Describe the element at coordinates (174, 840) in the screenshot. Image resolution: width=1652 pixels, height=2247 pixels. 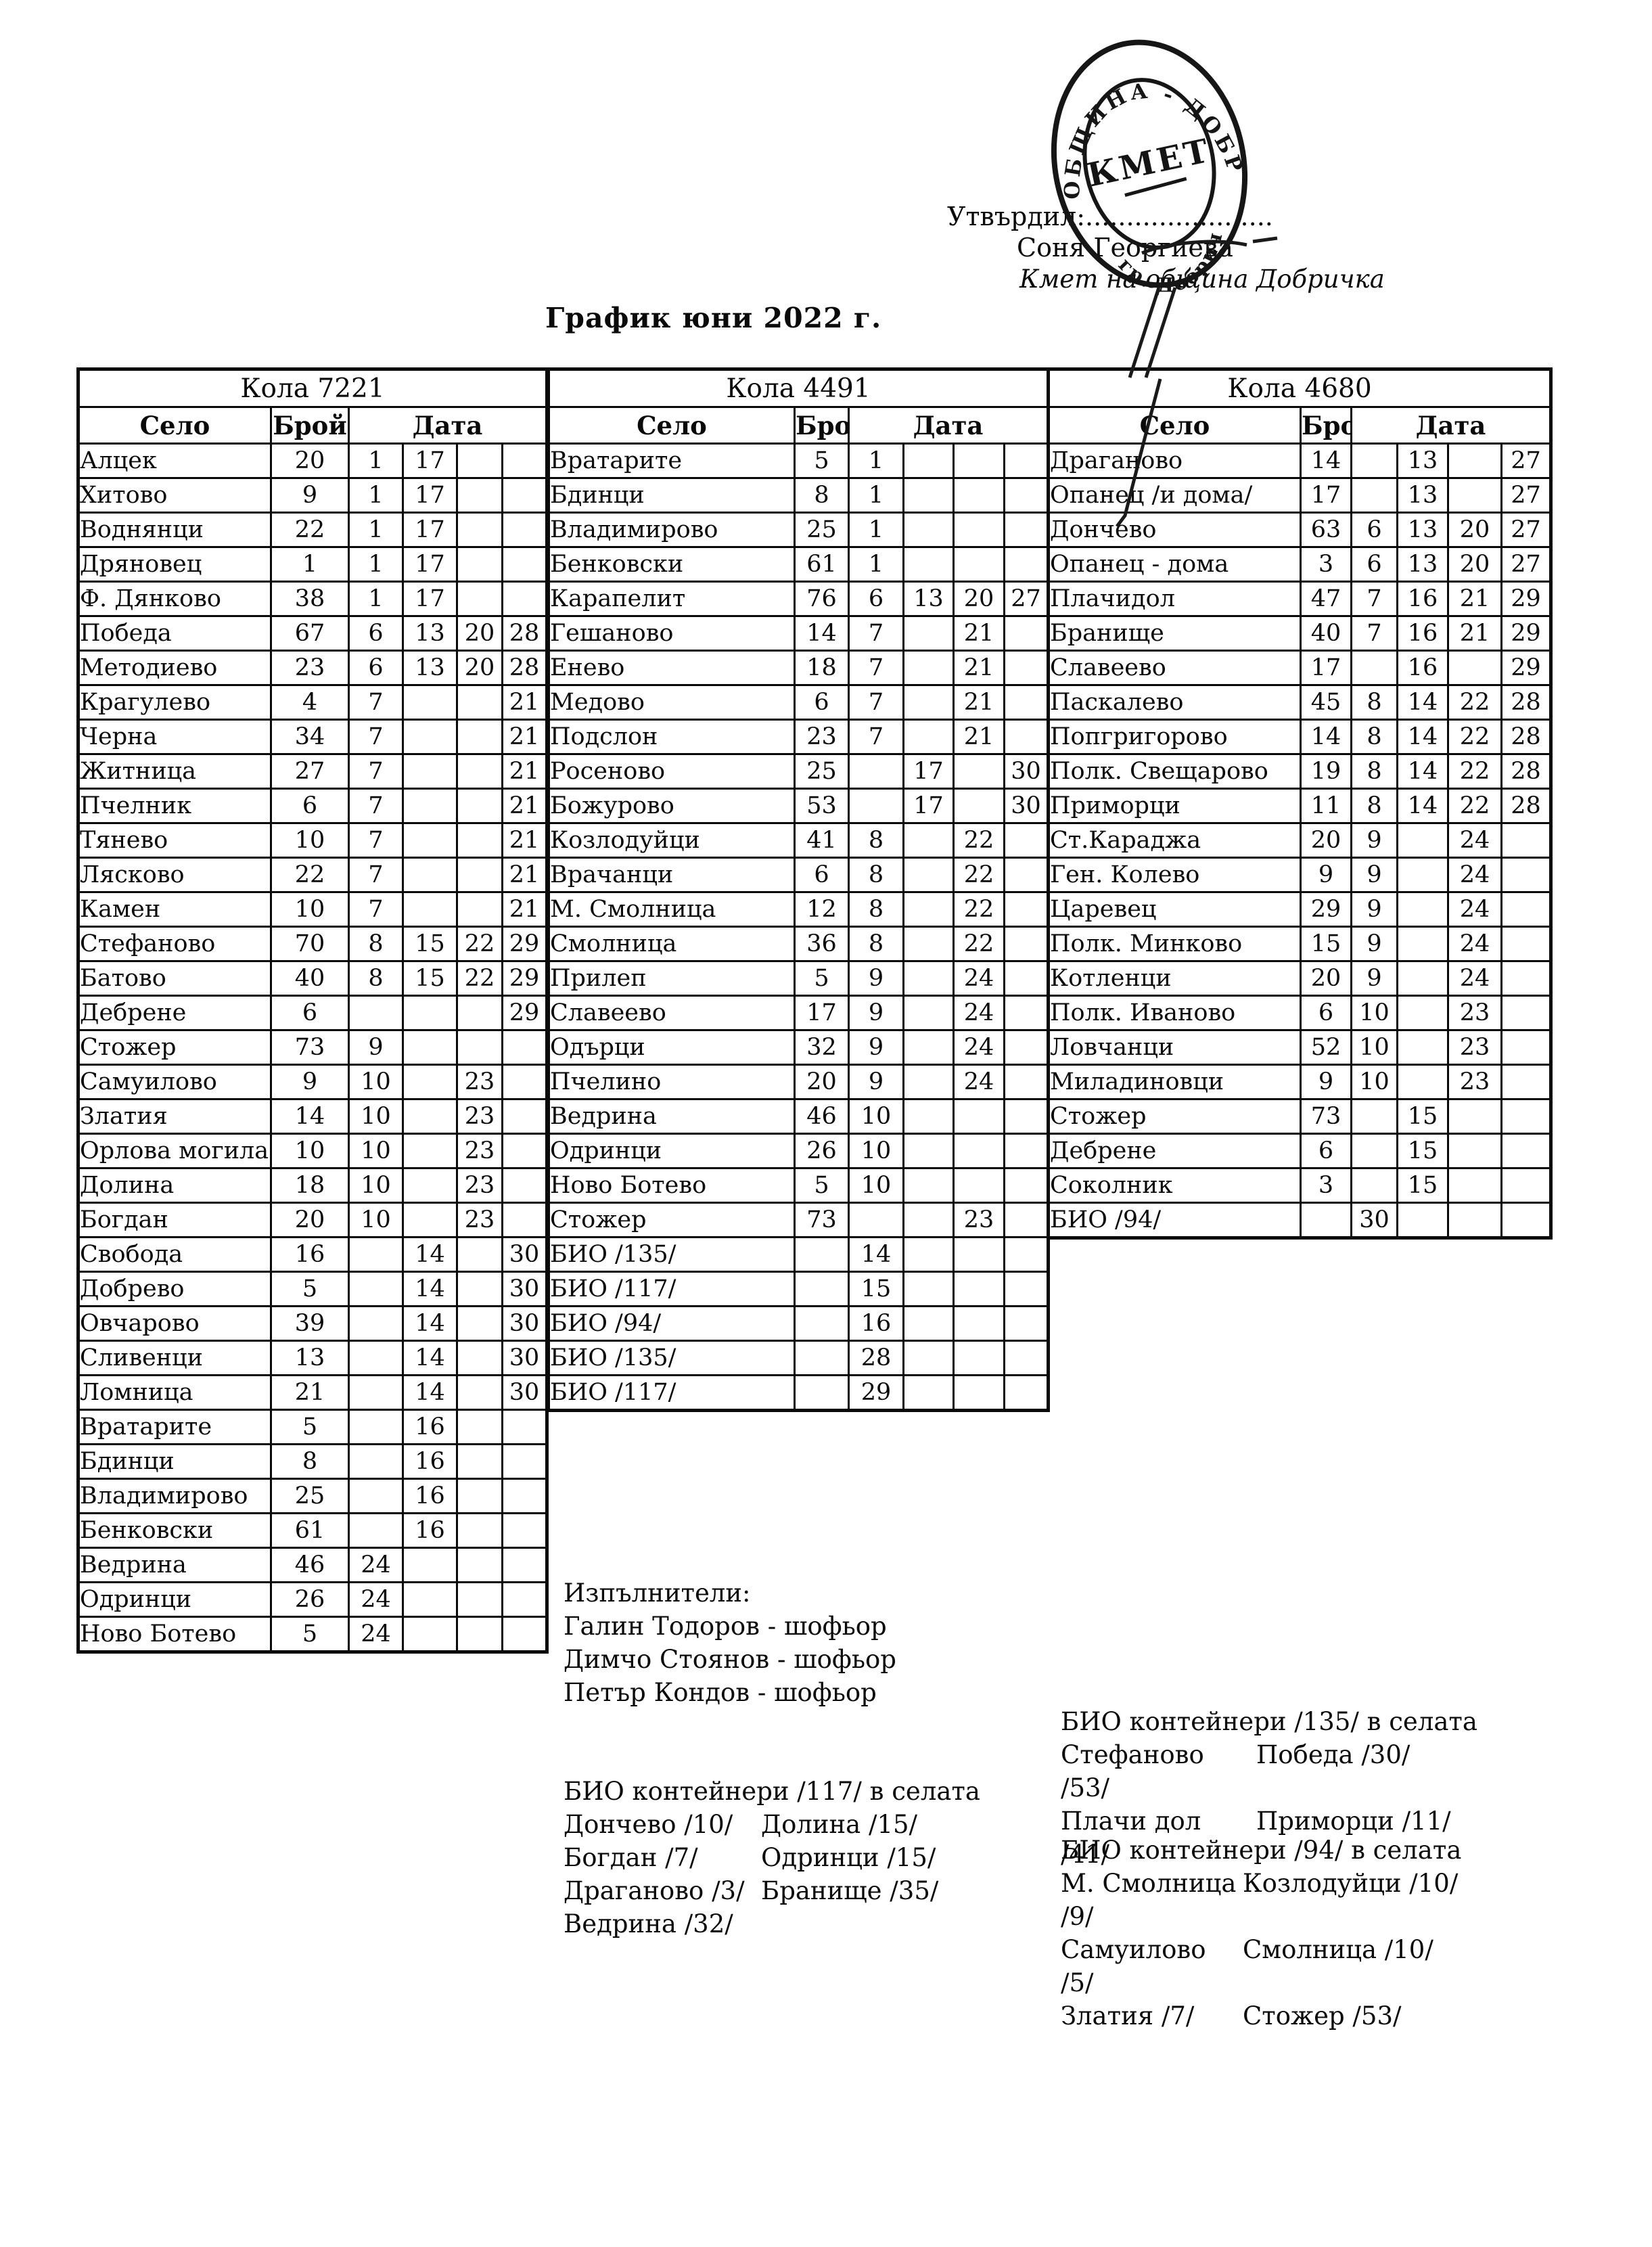
I see `village-cell: Тянево` at that location.